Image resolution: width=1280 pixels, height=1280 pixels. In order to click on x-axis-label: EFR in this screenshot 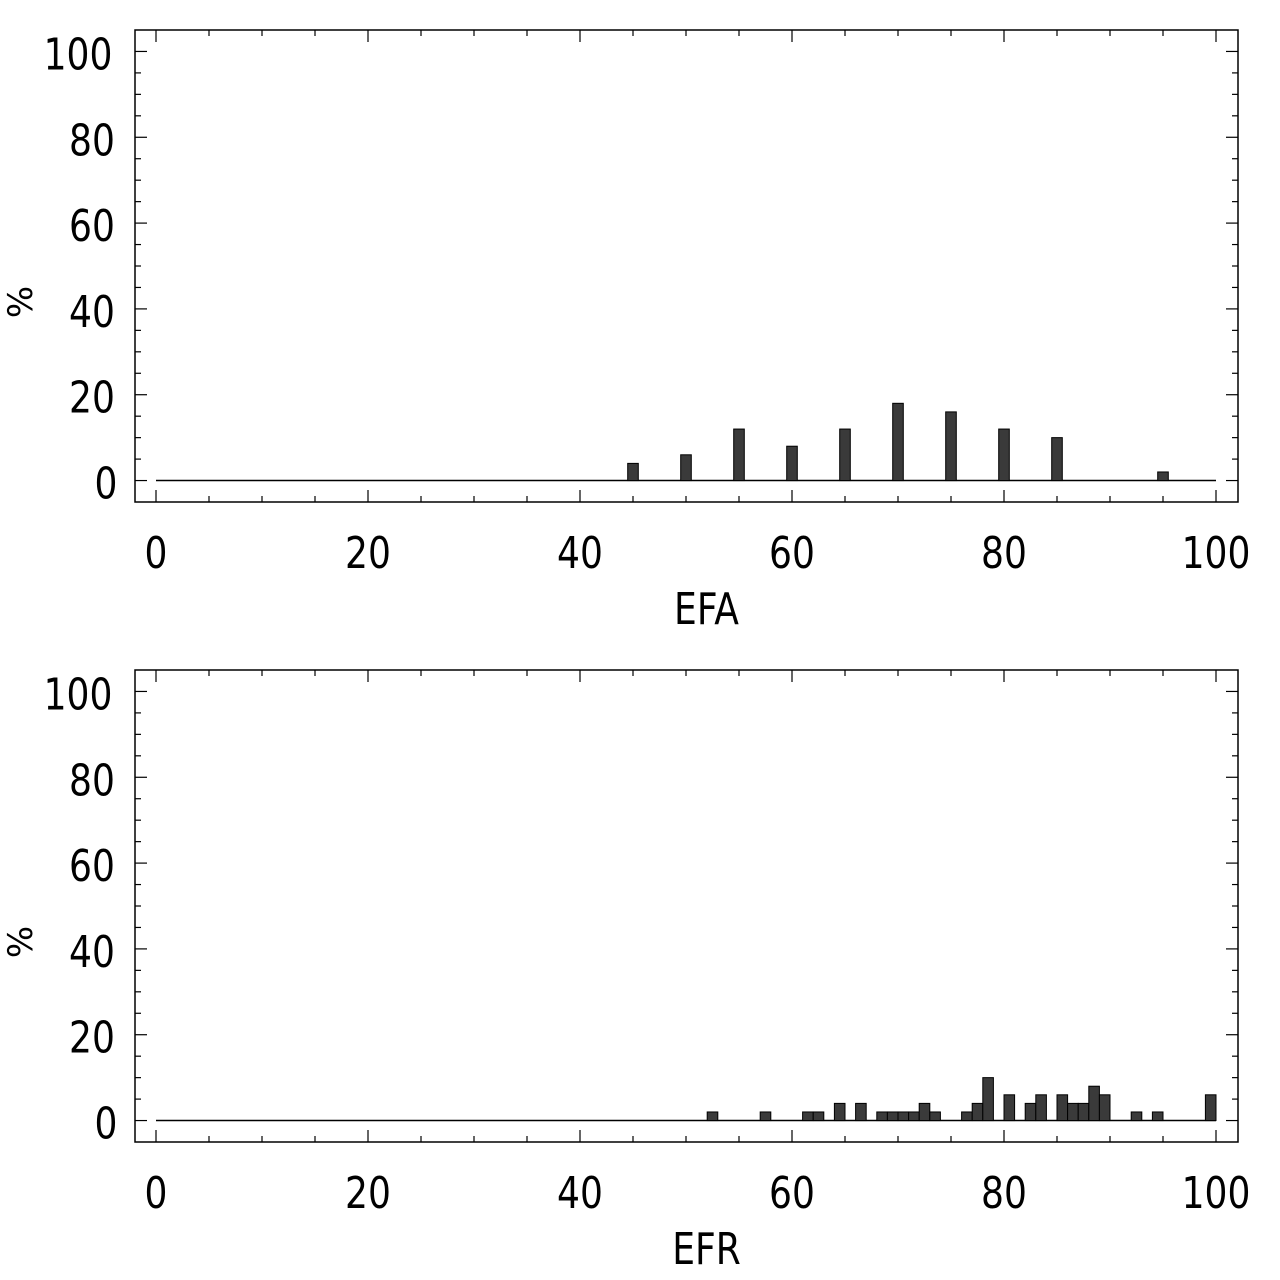, I will do `click(706, 1250)`.